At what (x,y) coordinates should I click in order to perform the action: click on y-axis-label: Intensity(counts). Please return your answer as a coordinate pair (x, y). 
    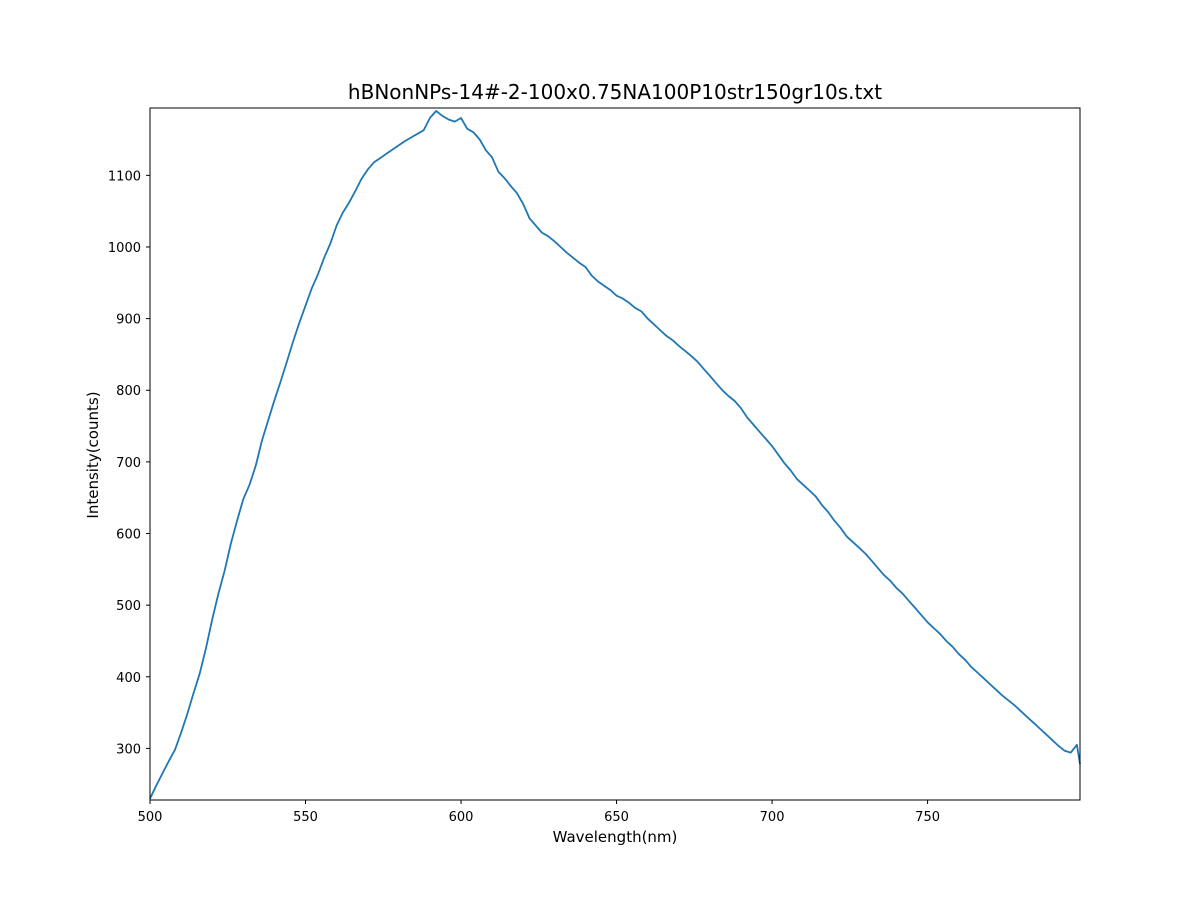
    Looking at the image, I should click on (93, 454).